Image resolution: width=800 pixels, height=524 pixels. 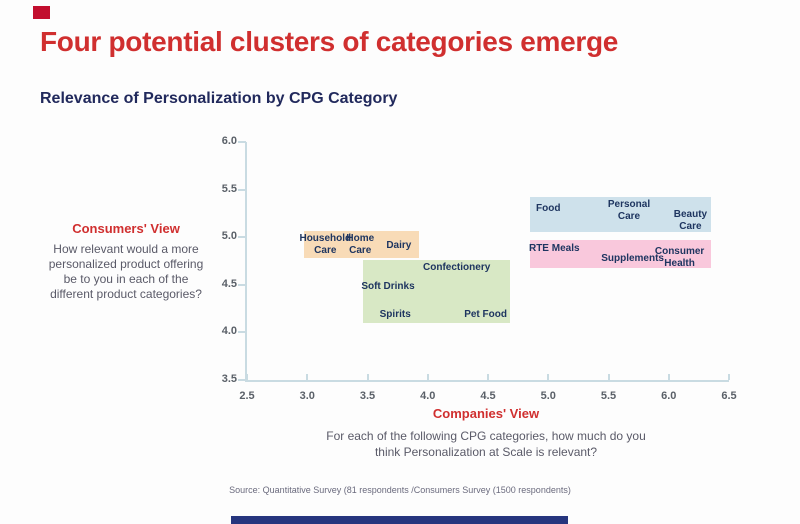 I want to click on category-label: Dairy, so click(x=399, y=245).